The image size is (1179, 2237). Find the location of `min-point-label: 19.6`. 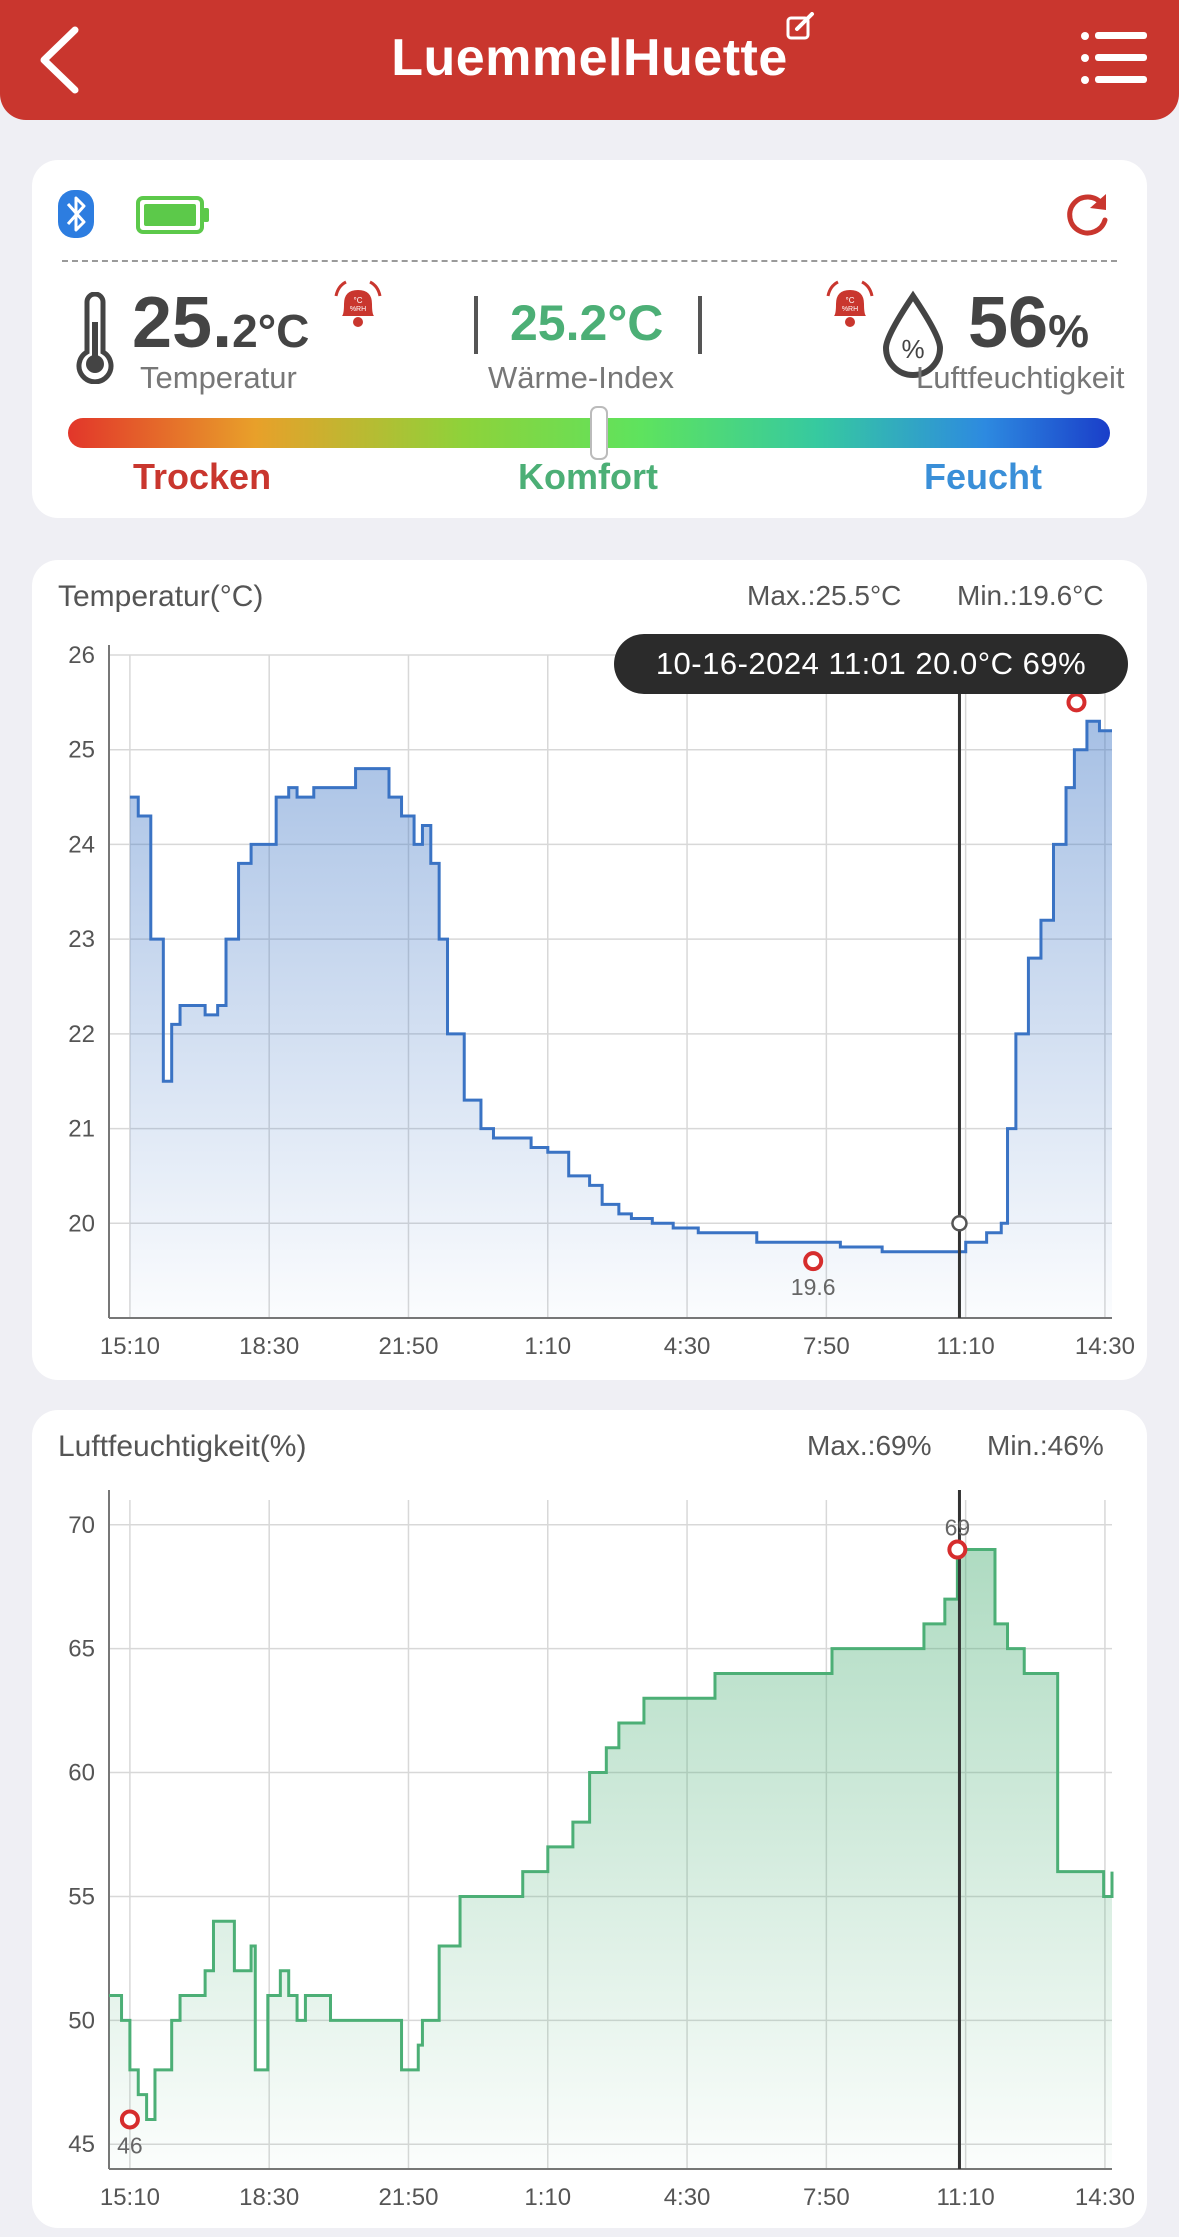

min-point-label: 19.6 is located at coordinates (813, 1287).